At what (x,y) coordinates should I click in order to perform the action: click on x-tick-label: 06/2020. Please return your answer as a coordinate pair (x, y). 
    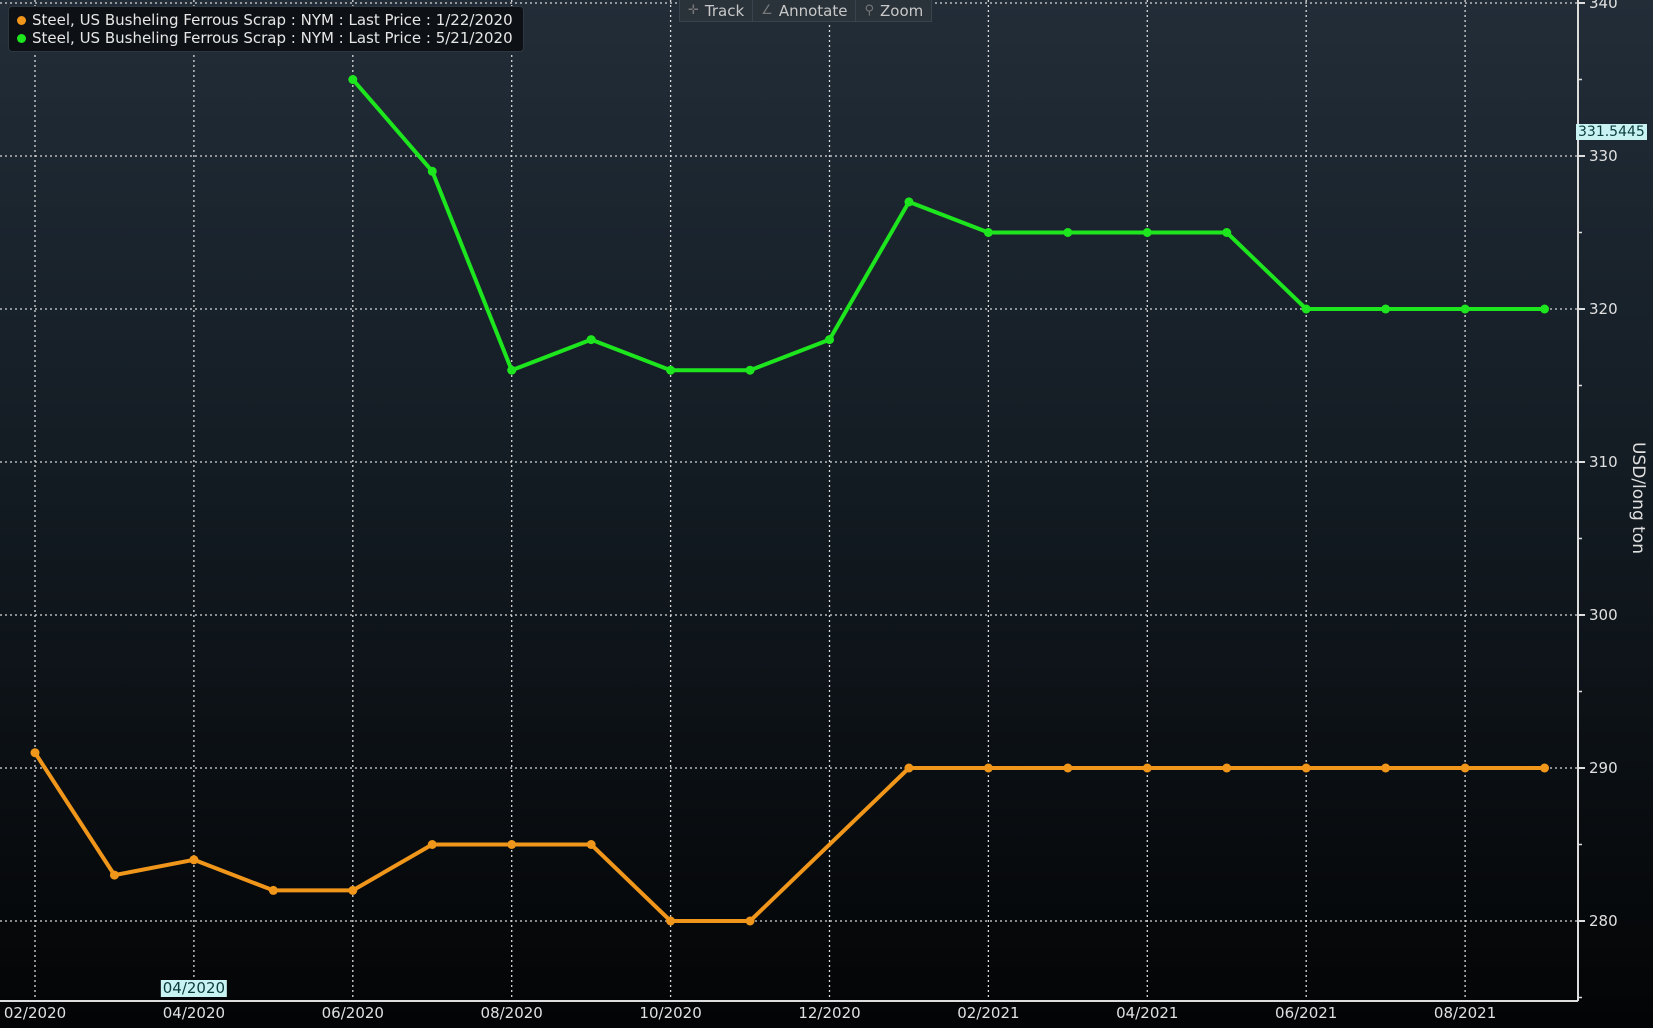
    Looking at the image, I should click on (352, 1013).